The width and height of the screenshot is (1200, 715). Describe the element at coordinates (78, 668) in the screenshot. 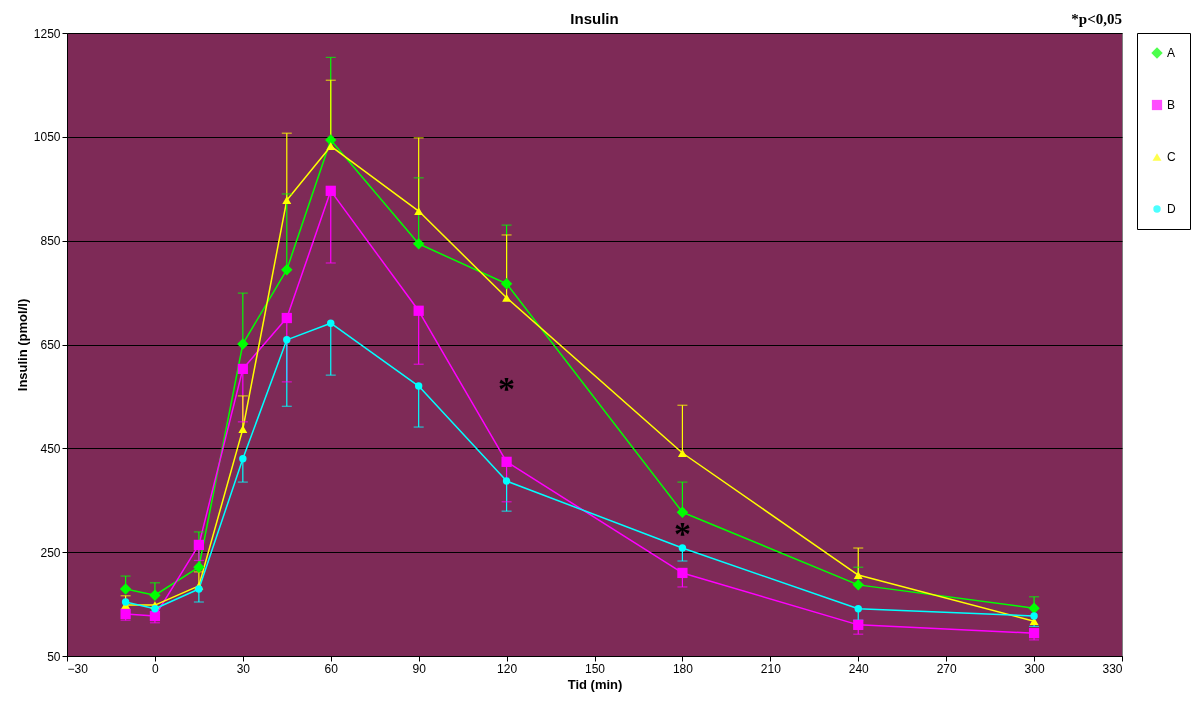

I see `x-tick-label: −30` at that location.